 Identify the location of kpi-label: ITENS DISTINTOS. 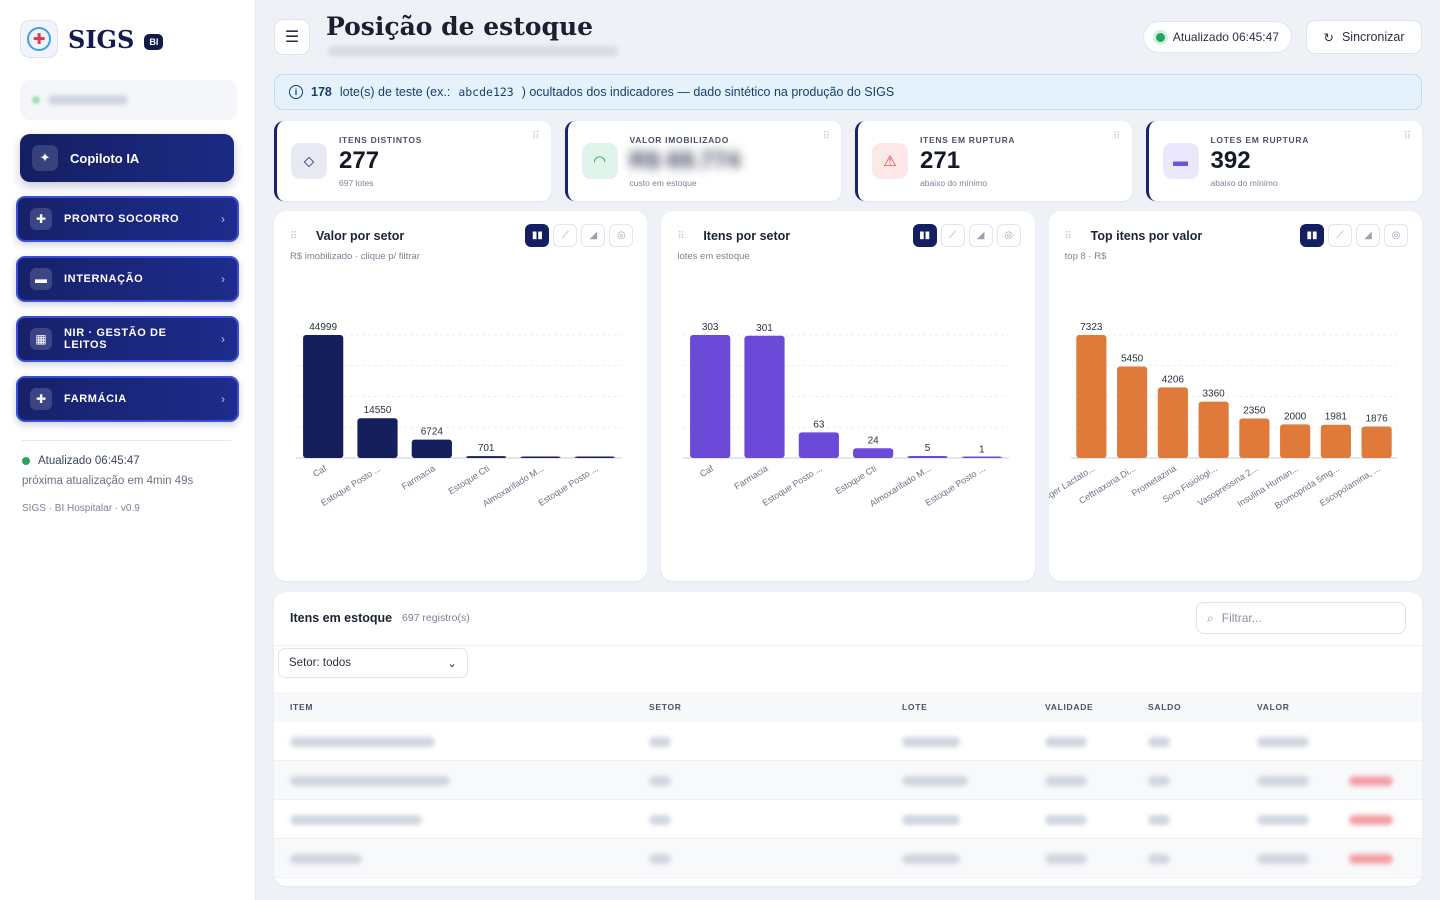
(381, 140).